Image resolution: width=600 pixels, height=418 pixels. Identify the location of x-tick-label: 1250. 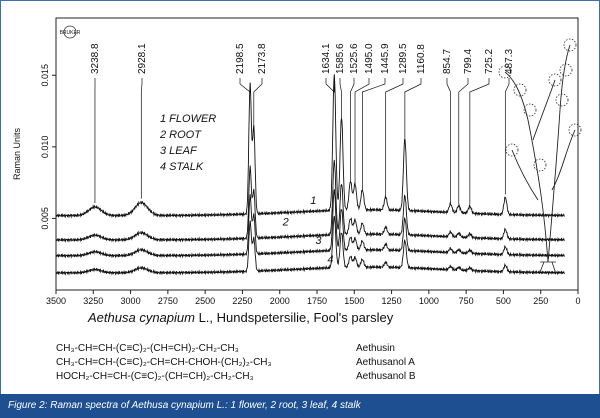
(392, 301).